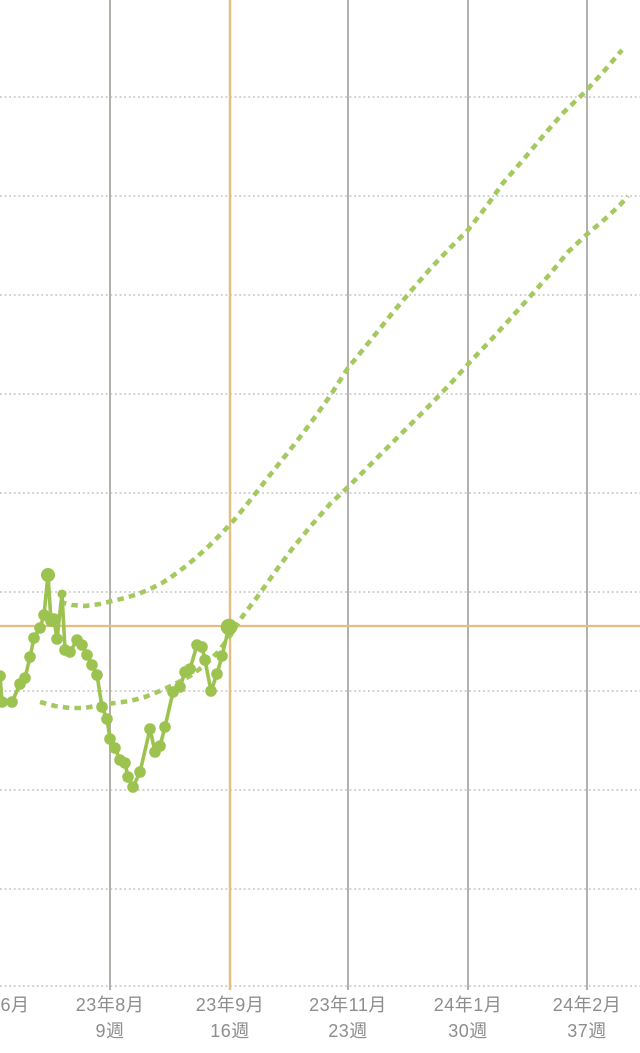 The width and height of the screenshot is (640, 1053). Describe the element at coordinates (110, 1031) in the screenshot. I see `x-axis-label-week: 9週` at that location.